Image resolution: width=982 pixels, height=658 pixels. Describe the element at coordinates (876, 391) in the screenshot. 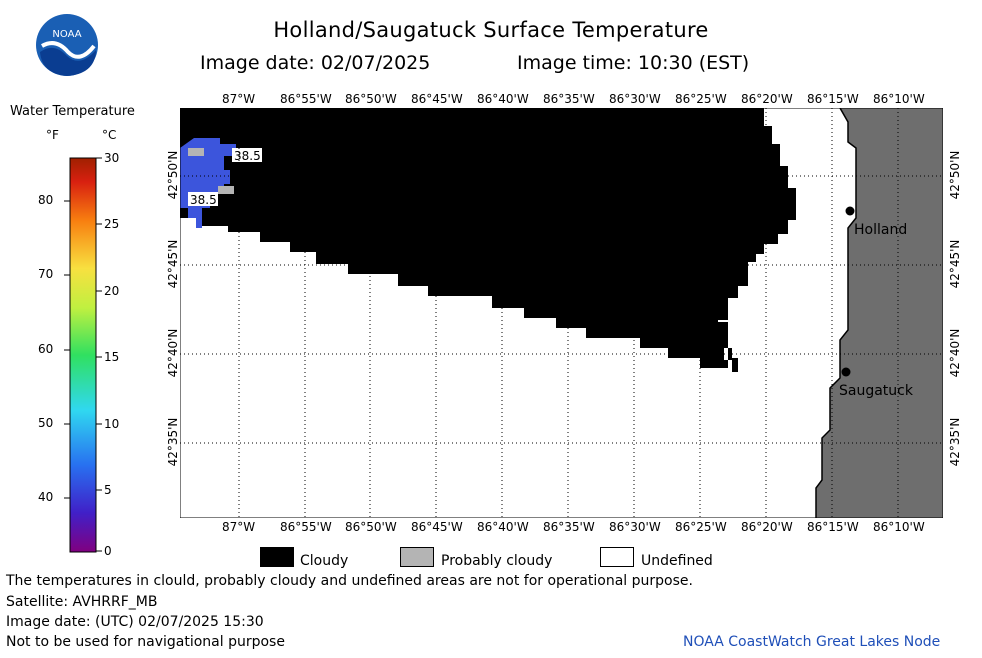

I see `city-saugatuck: Saugatuck` at that location.